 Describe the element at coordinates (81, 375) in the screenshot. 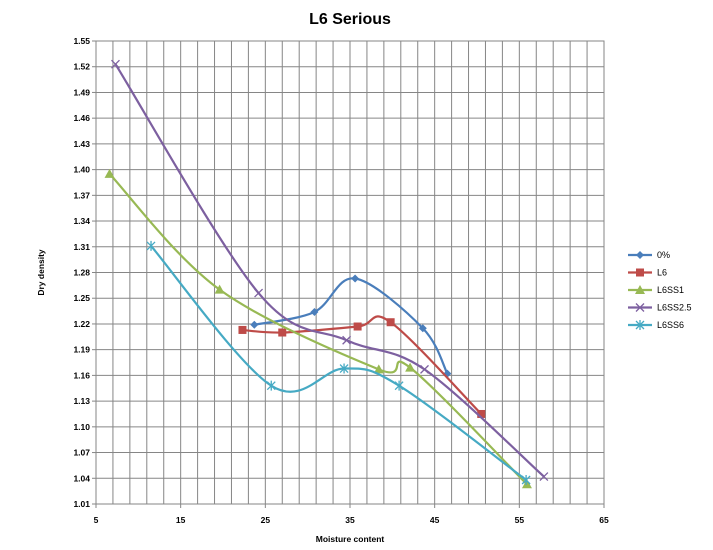

I see `y-tick-label: 1.16` at that location.